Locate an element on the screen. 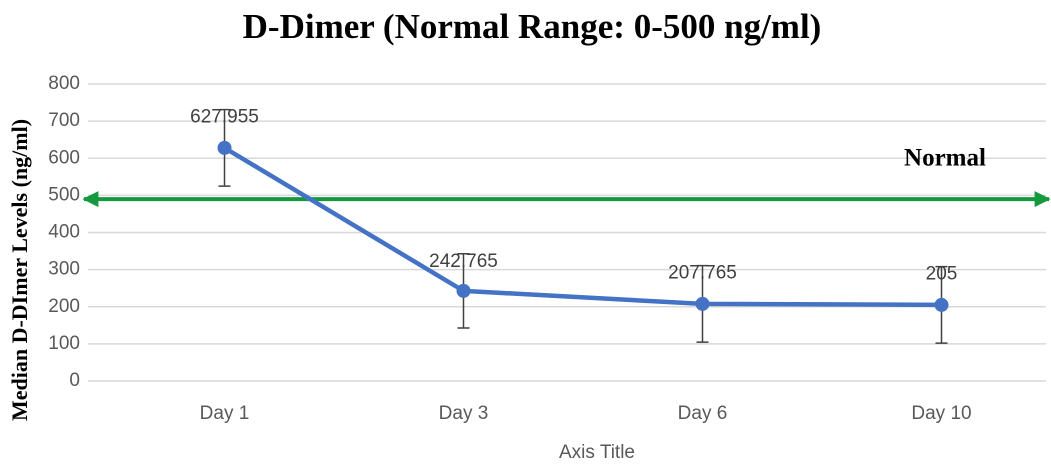 The width and height of the screenshot is (1051, 467). data-label: 207.765 is located at coordinates (702, 273).